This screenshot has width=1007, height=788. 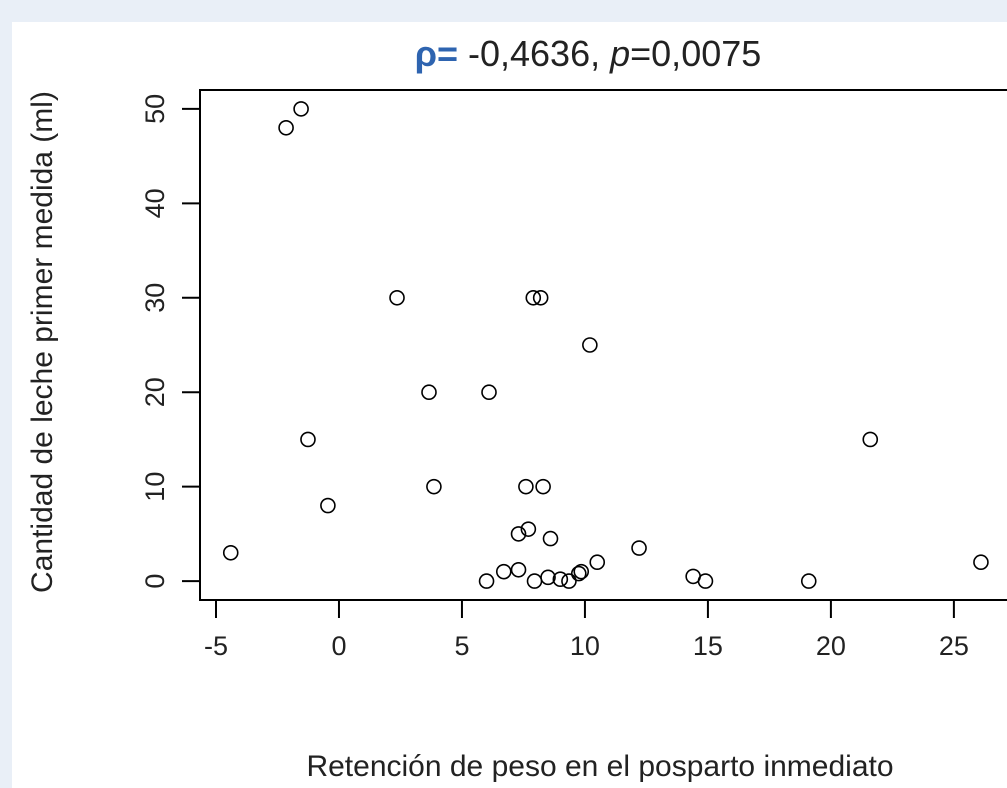 What do you see at coordinates (42, 342) in the screenshot?
I see `y-axis-label: Cantidad de leche primer medida (ml)` at bounding box center [42, 342].